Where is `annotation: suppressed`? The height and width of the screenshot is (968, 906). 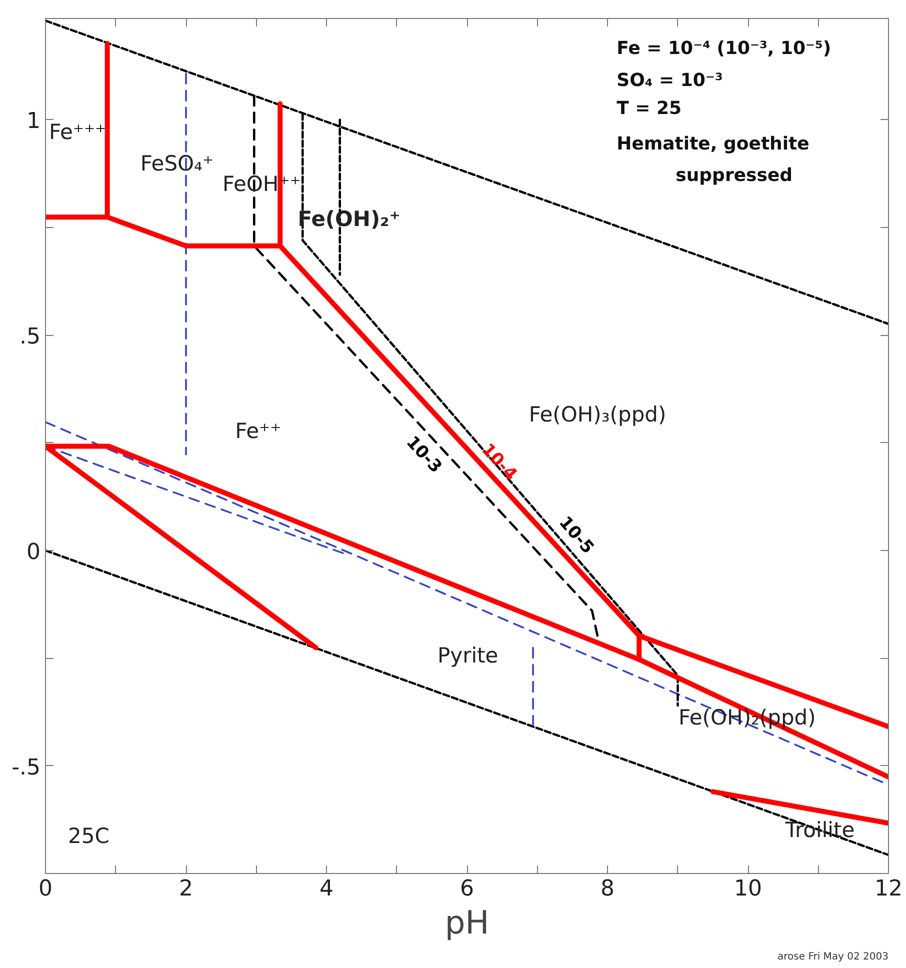
annotation: suppressed is located at coordinates (734, 175).